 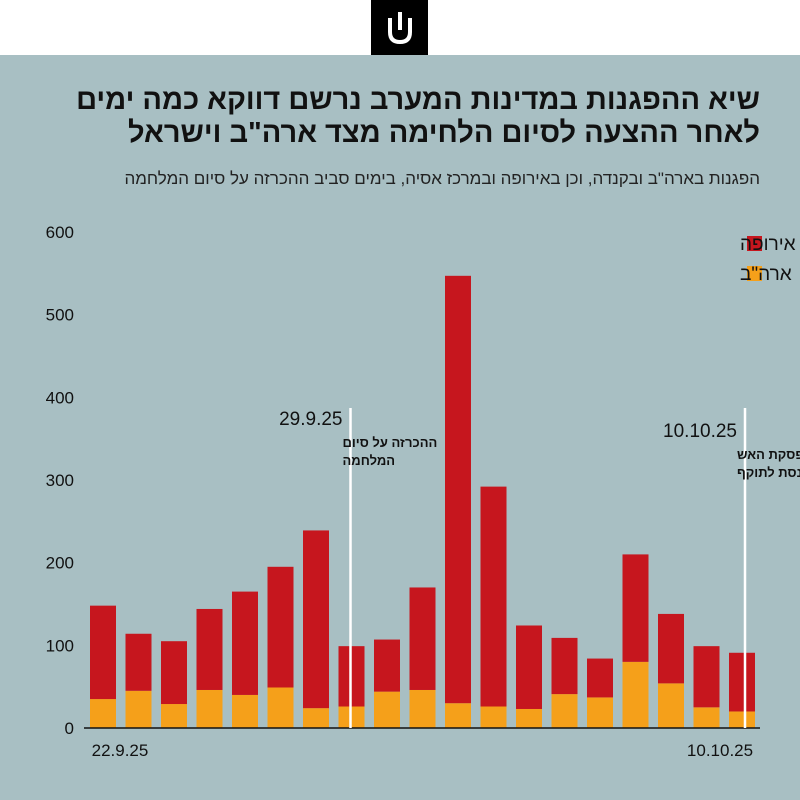 What do you see at coordinates (60, 645) in the screenshot?
I see `y-tick-label: 100` at bounding box center [60, 645].